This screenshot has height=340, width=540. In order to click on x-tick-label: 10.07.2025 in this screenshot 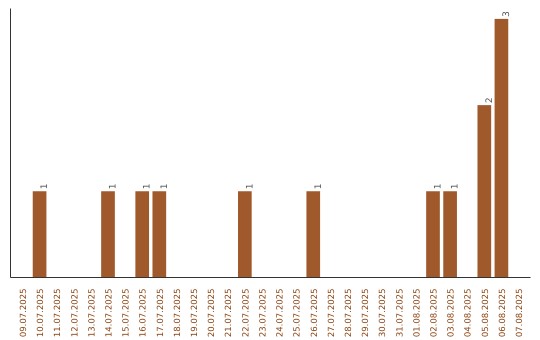, I will do `click(41, 313)`.